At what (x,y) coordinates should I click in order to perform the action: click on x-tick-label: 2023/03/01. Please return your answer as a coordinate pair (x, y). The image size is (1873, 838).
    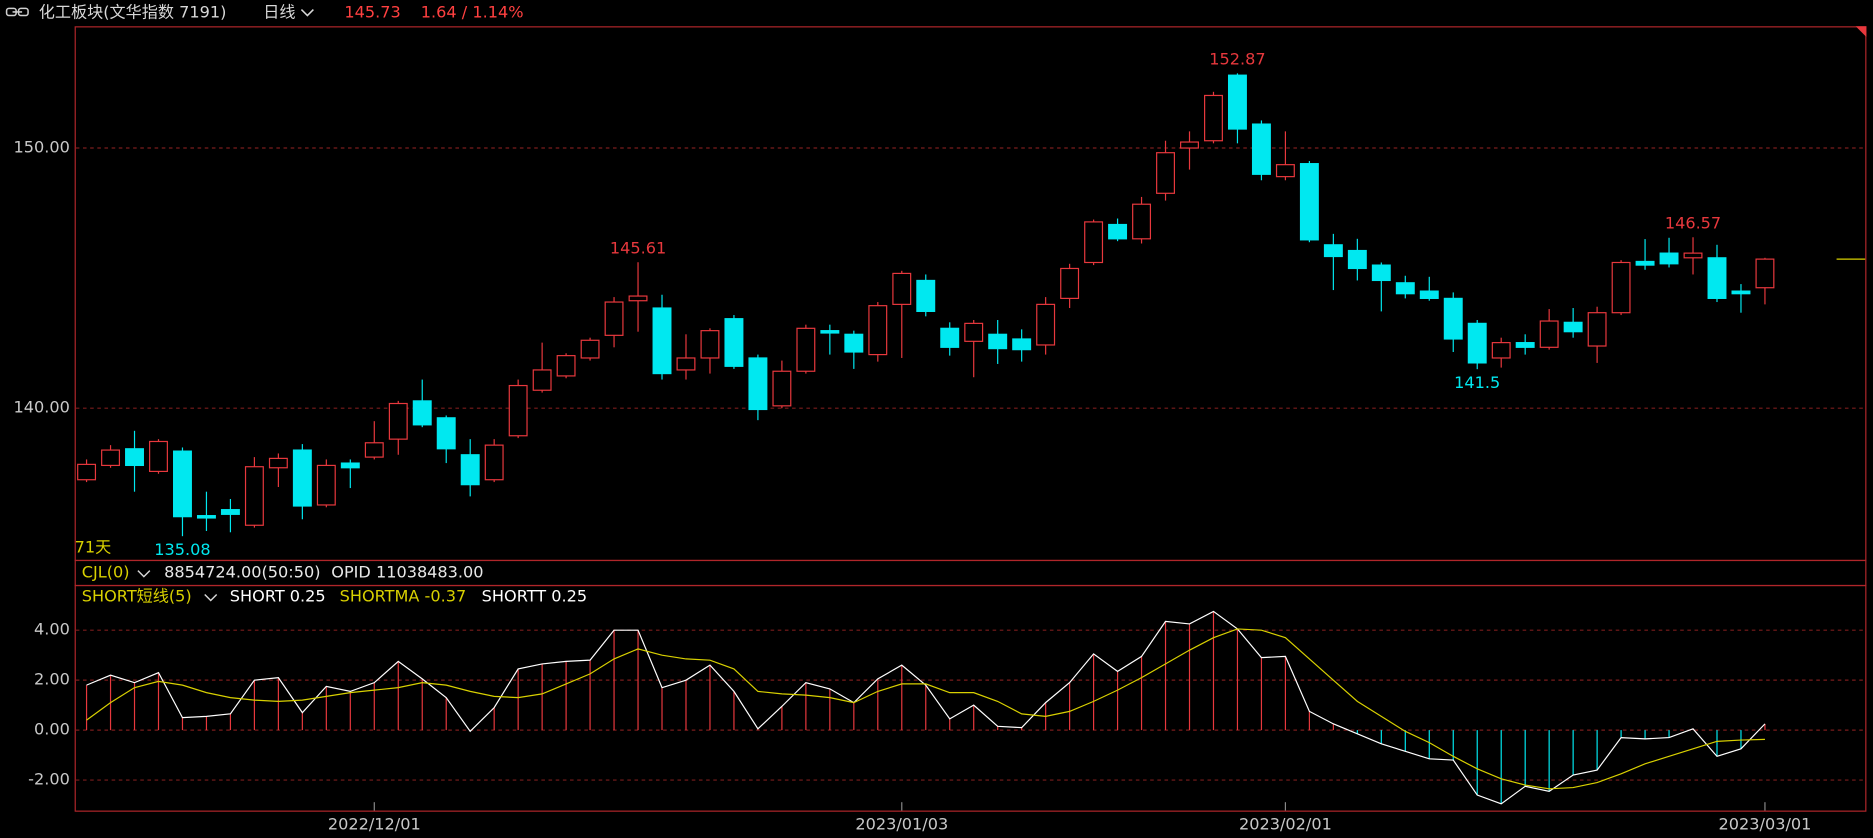
    Looking at the image, I should click on (1765, 823).